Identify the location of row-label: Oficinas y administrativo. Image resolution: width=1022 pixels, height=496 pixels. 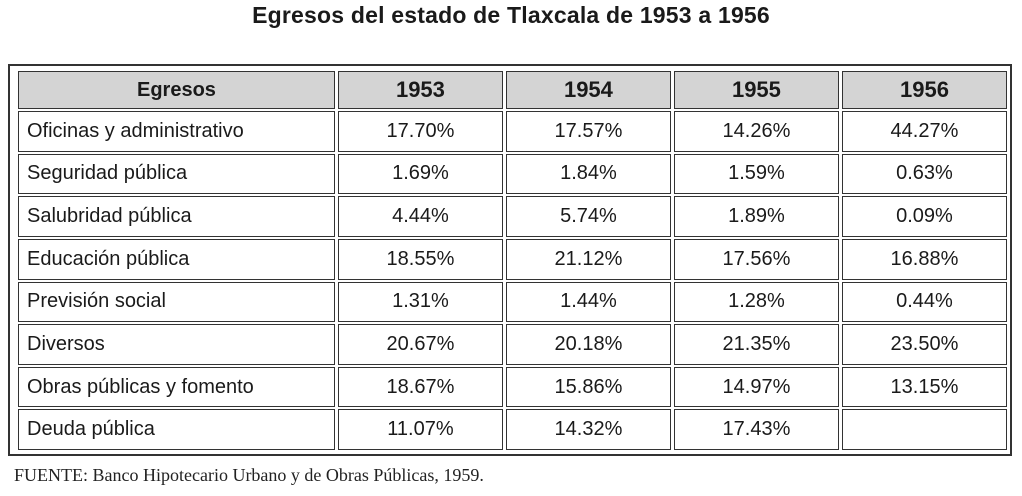
(176, 131).